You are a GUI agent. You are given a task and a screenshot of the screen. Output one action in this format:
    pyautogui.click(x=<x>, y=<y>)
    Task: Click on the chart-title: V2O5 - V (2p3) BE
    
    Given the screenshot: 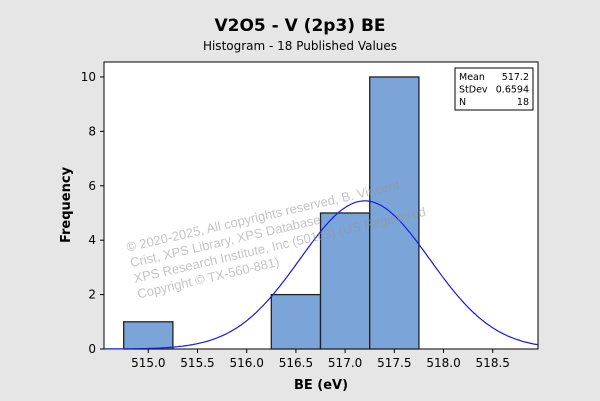 What is the action you would take?
    pyautogui.click(x=299, y=26)
    